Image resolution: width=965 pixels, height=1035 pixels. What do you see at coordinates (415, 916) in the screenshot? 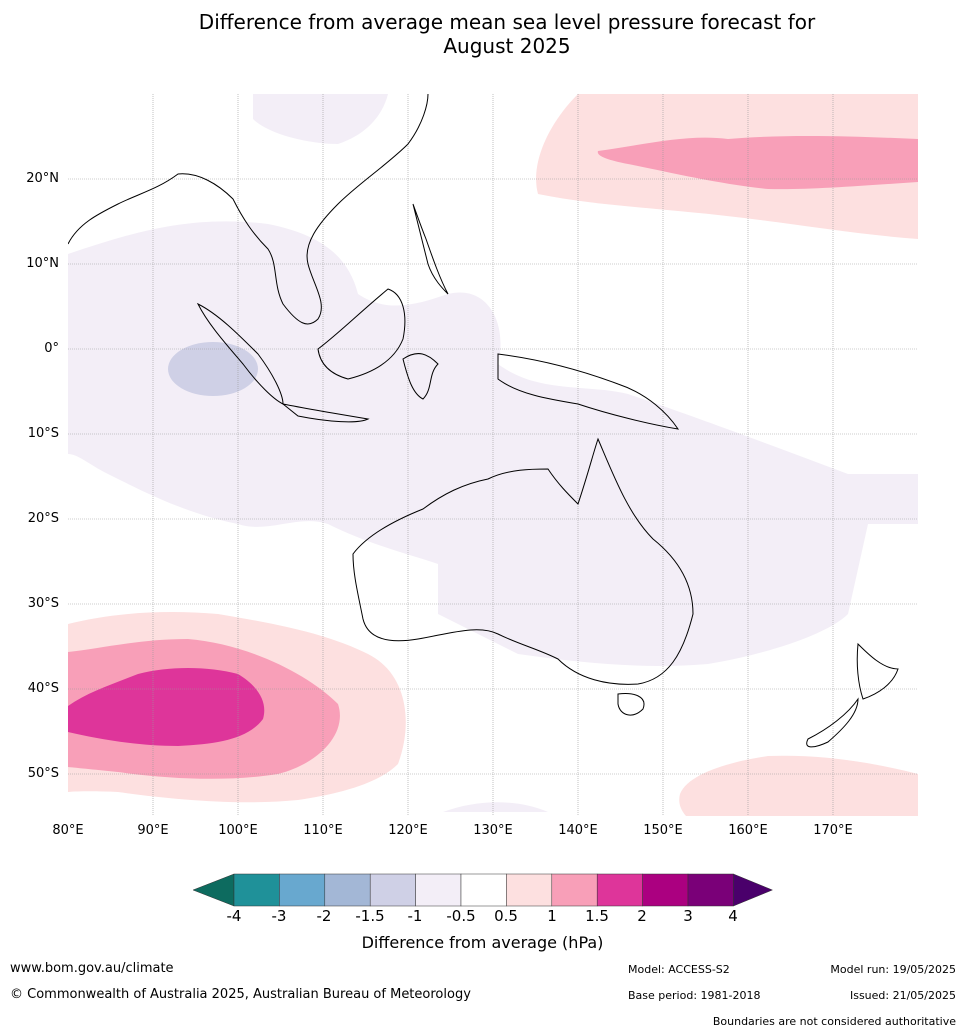
I see `colorbar-tick: -1` at bounding box center [415, 916].